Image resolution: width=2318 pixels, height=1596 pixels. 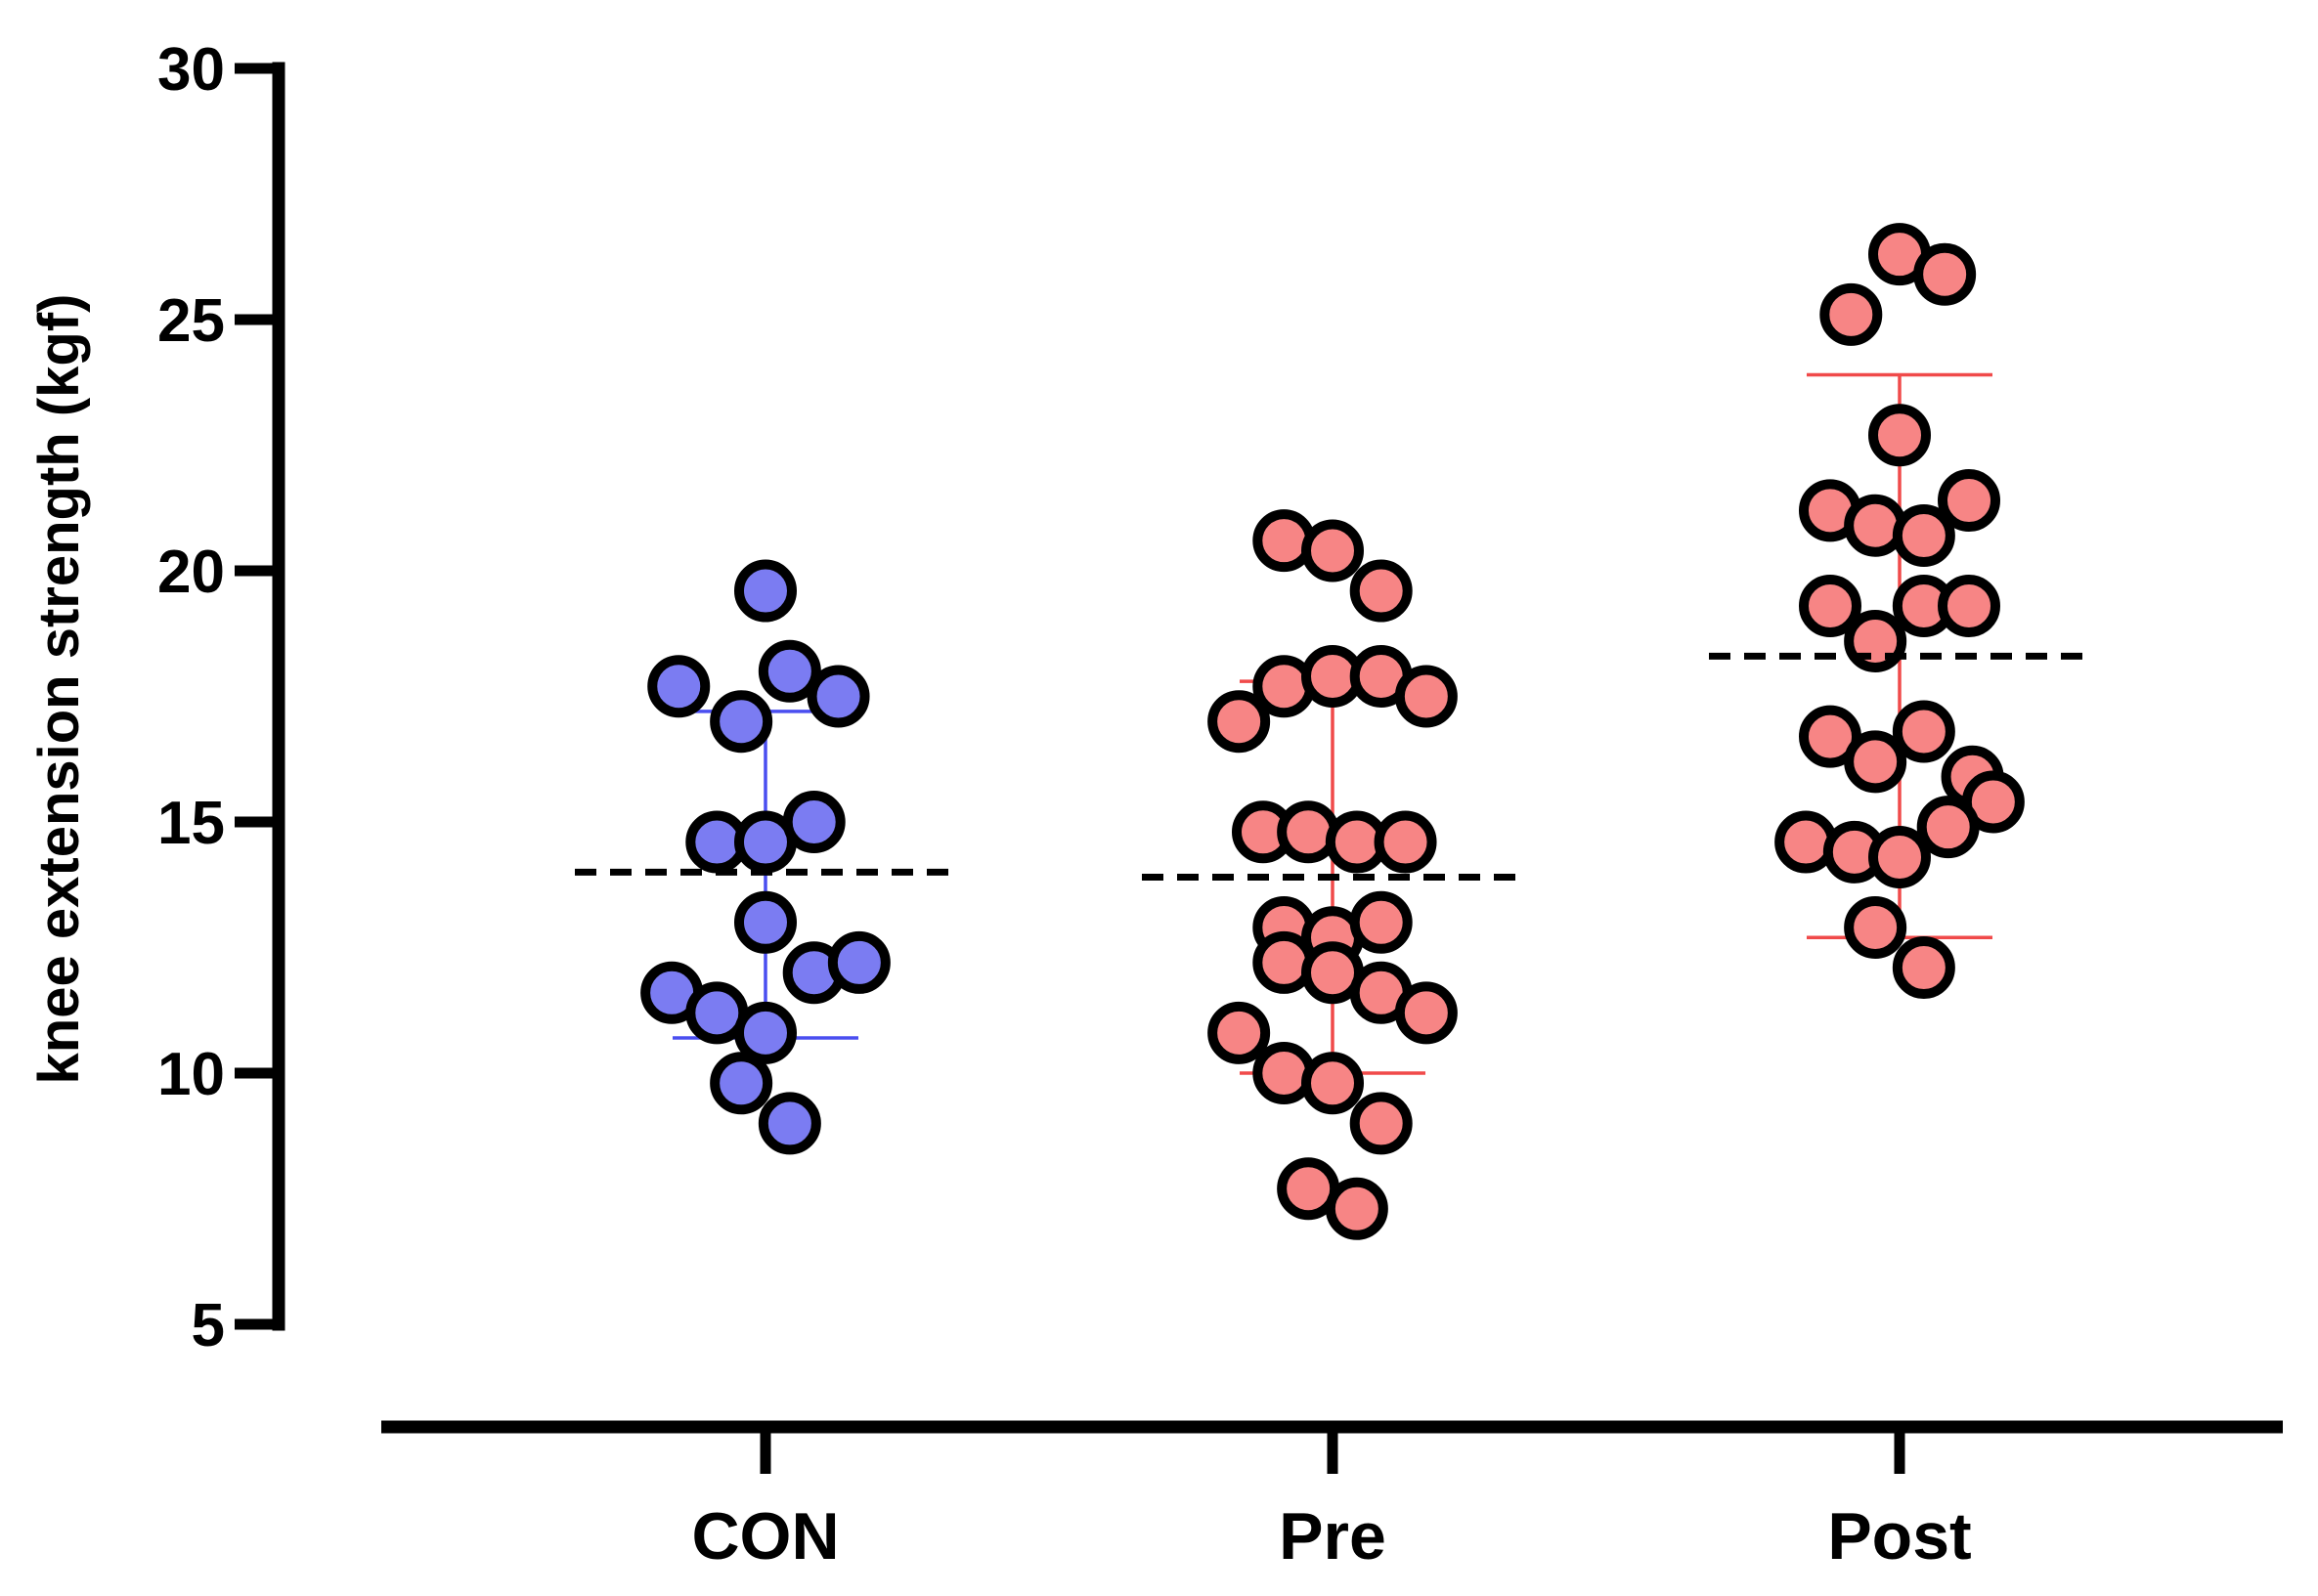 What do you see at coordinates (765, 1536) in the screenshot?
I see `x-tick-label: CON` at bounding box center [765, 1536].